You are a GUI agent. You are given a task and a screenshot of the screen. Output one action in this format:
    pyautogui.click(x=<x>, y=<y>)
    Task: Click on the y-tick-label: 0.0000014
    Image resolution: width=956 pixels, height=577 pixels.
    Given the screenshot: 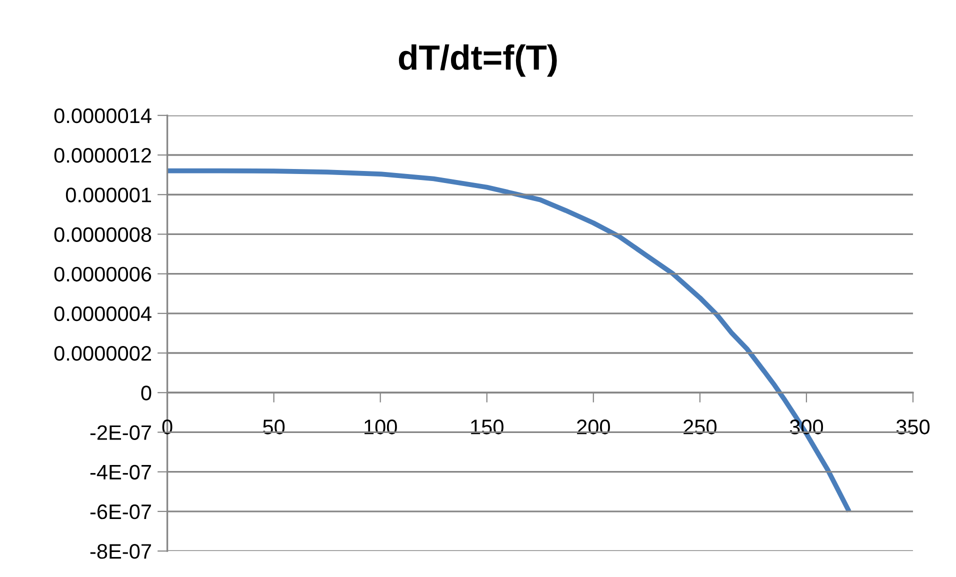 What is the action you would take?
    pyautogui.click(x=103, y=116)
    